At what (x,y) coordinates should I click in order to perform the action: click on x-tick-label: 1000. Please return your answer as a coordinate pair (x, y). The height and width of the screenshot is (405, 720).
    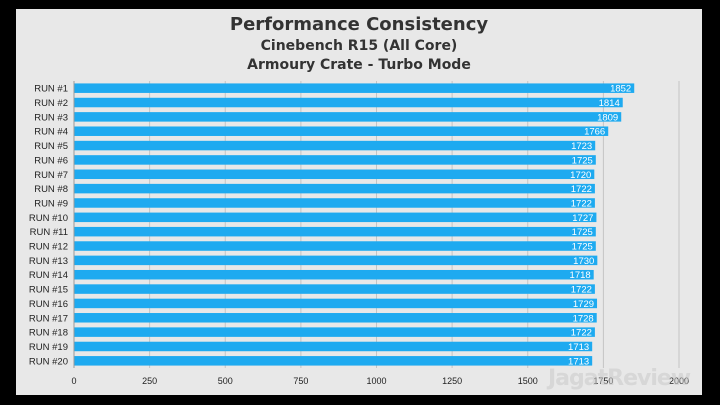
    Looking at the image, I should click on (376, 381).